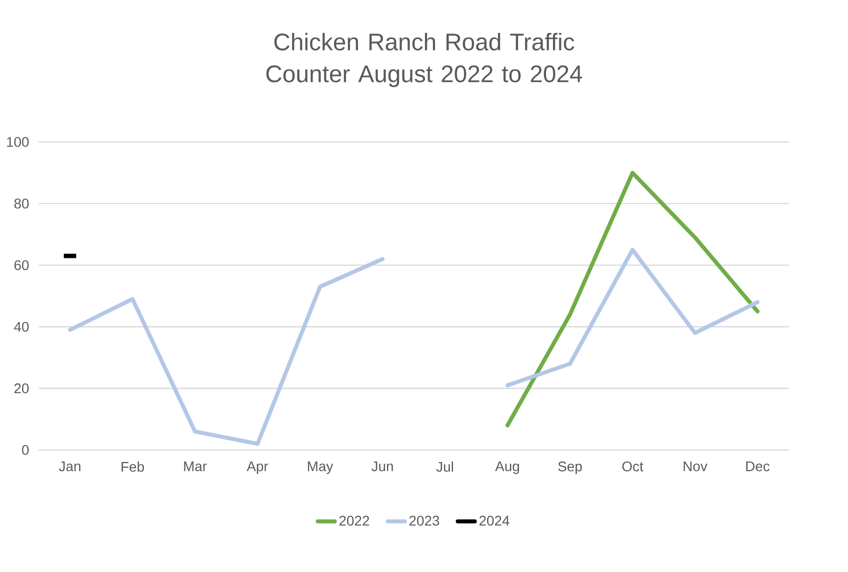 The image size is (848, 572). Describe the element at coordinates (507, 468) in the screenshot. I see `x-tick-label: Aug` at that location.